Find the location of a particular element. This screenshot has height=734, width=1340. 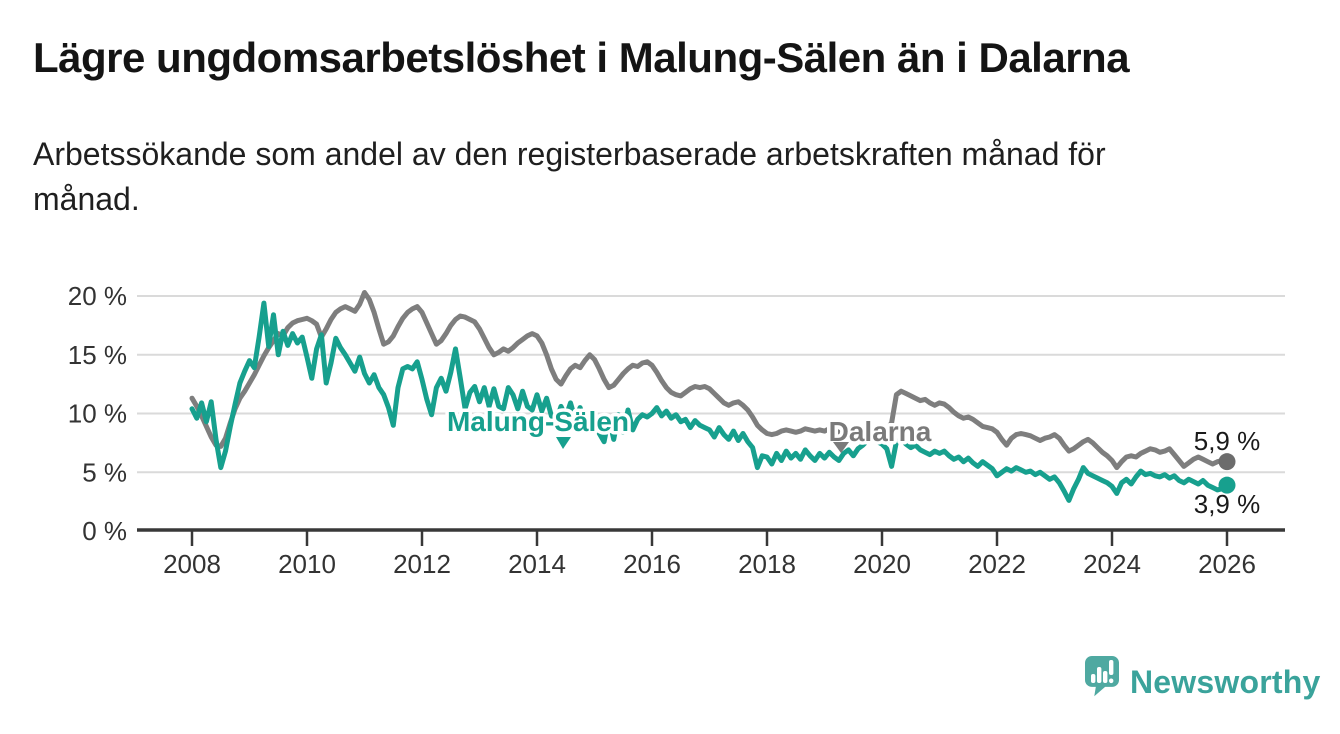

end-value-label-Dalarna: 5,9 % is located at coordinates (1227, 441).